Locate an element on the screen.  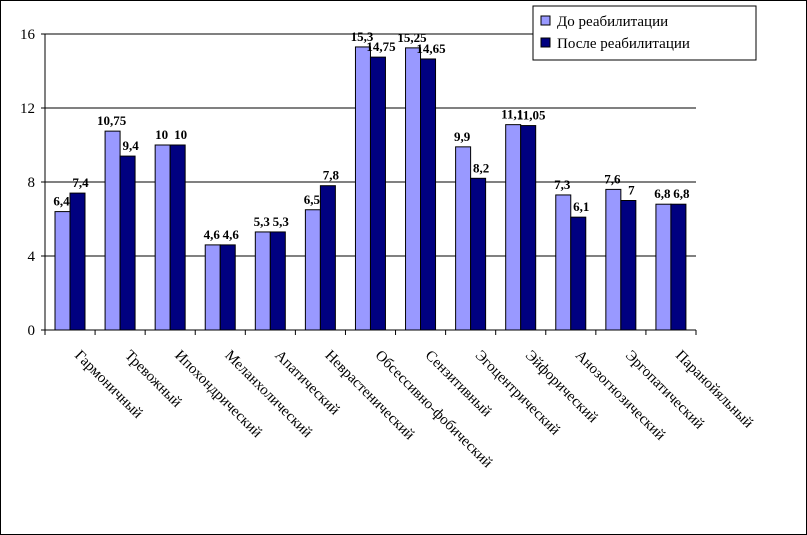
y-tick-label: 4 is located at coordinates (32, 257).